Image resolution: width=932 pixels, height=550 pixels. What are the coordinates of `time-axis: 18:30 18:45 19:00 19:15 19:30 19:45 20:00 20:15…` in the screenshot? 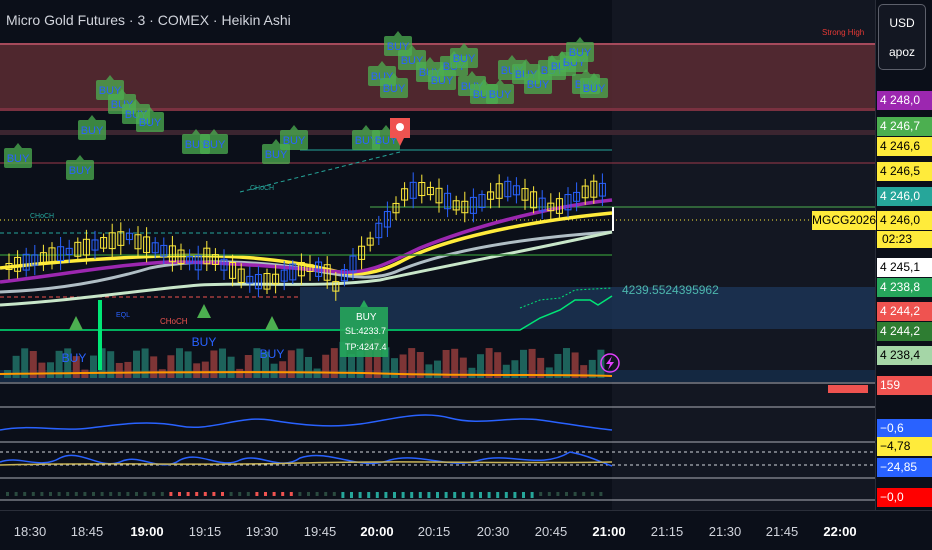 It's located at (466, 530).